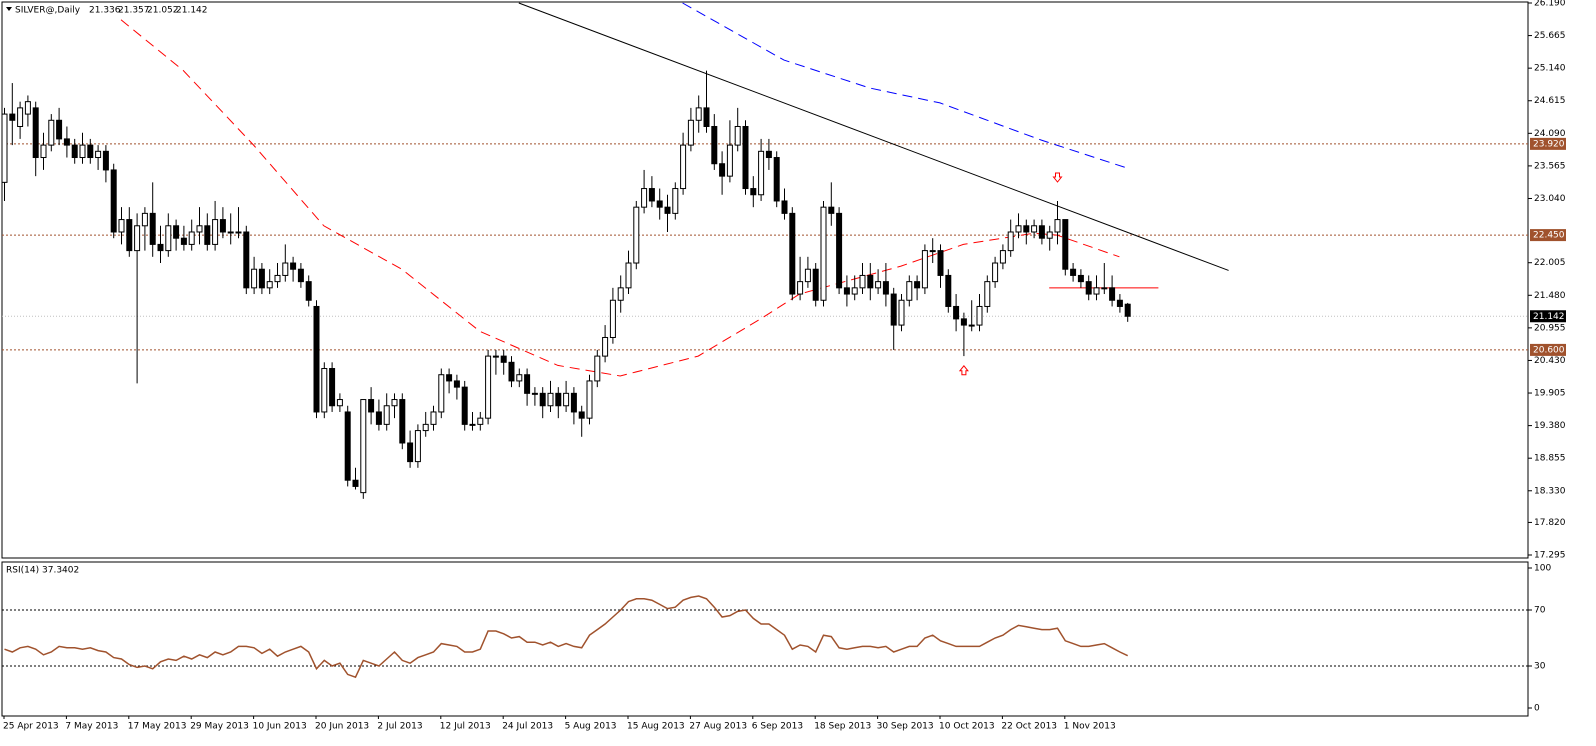 The height and width of the screenshot is (746, 1596). Describe the element at coordinates (1550, 36) in the screenshot. I see `y-tick-label: 25.665` at that location.